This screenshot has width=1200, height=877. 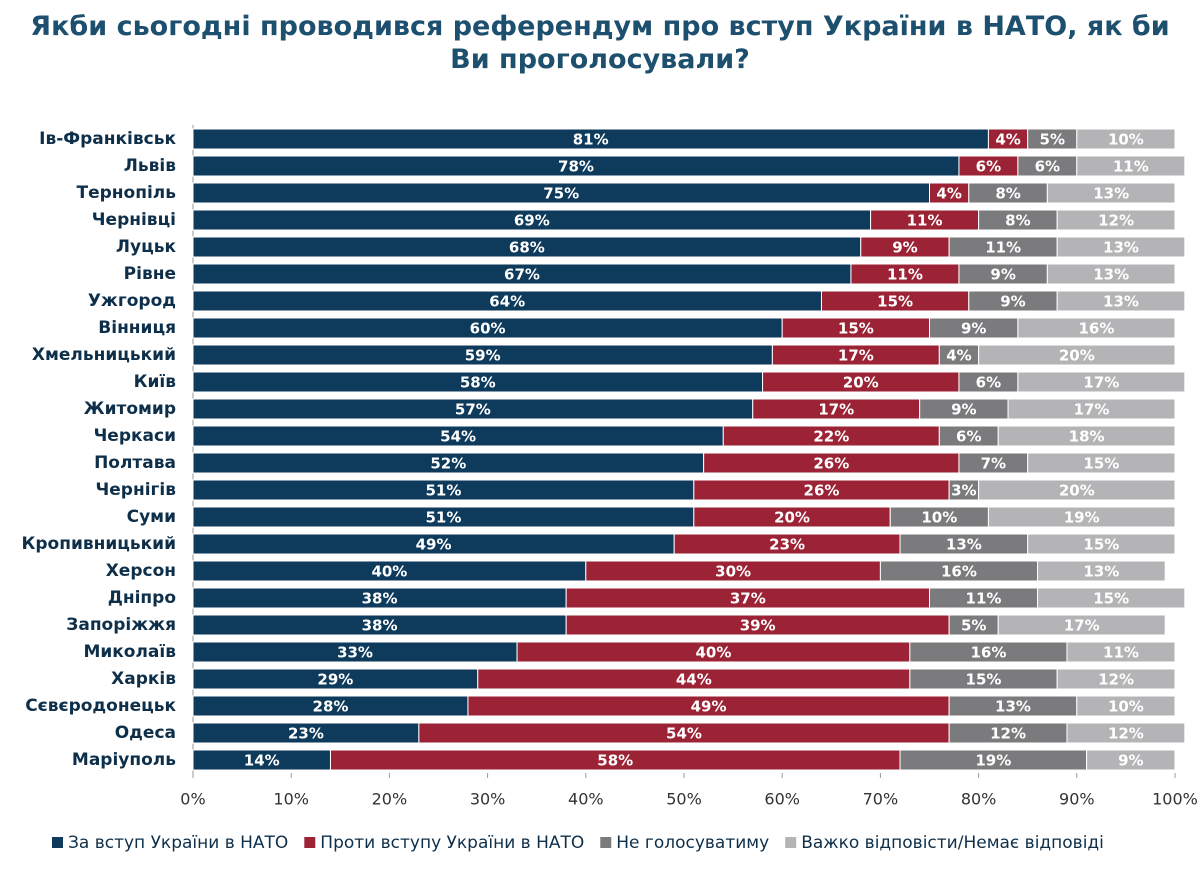 I want to click on value-label: 4%, so click(x=958, y=356).